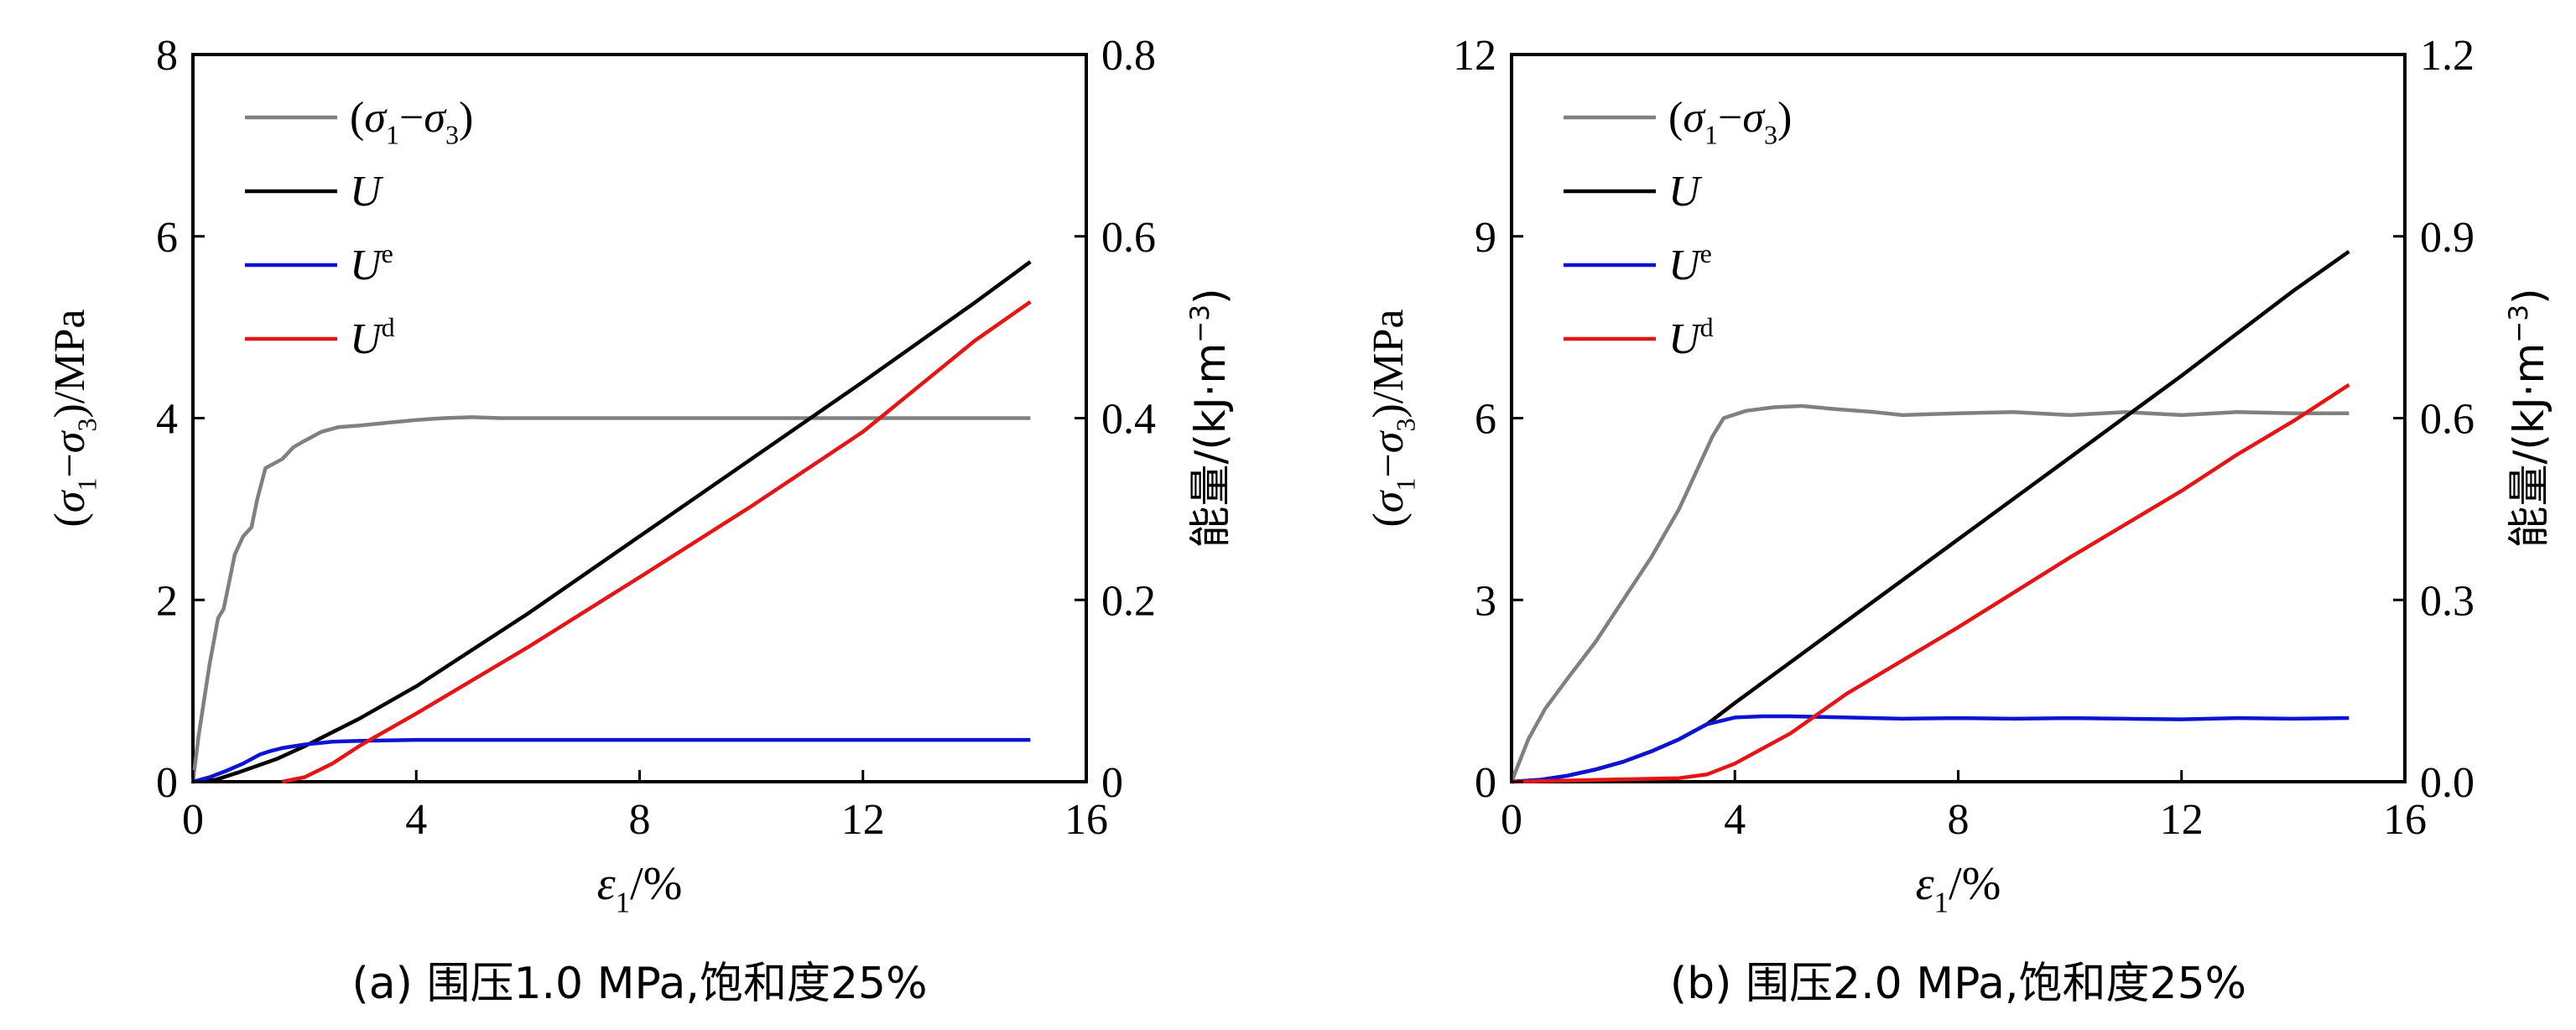  I want to click on y-right-tick-label: 0.4, so click(1128, 420).